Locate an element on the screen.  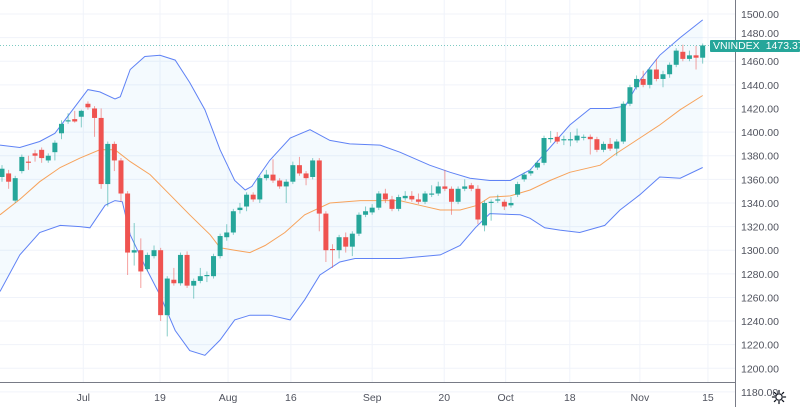
price-tick-label: 1300.00 is located at coordinates (760, 251).